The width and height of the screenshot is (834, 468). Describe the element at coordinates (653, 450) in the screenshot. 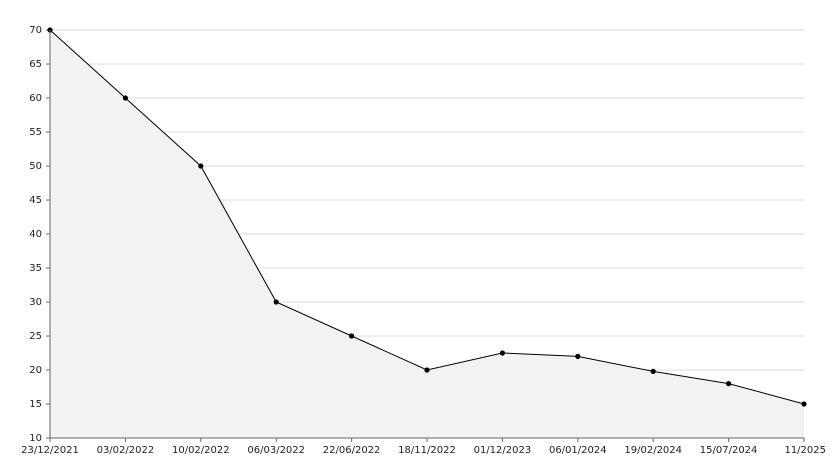

I see `x-tick-label: 19/02/2024` at that location.